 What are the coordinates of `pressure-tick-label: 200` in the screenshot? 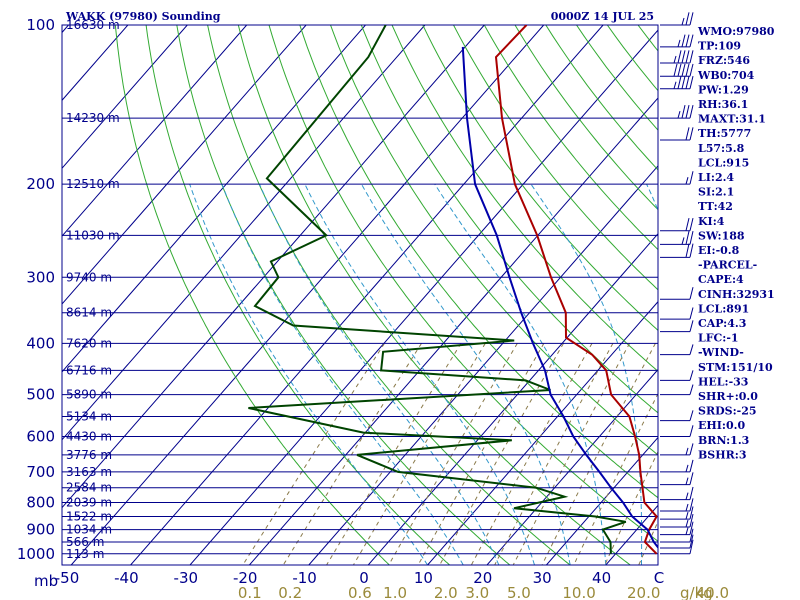 It's located at (40, 184).